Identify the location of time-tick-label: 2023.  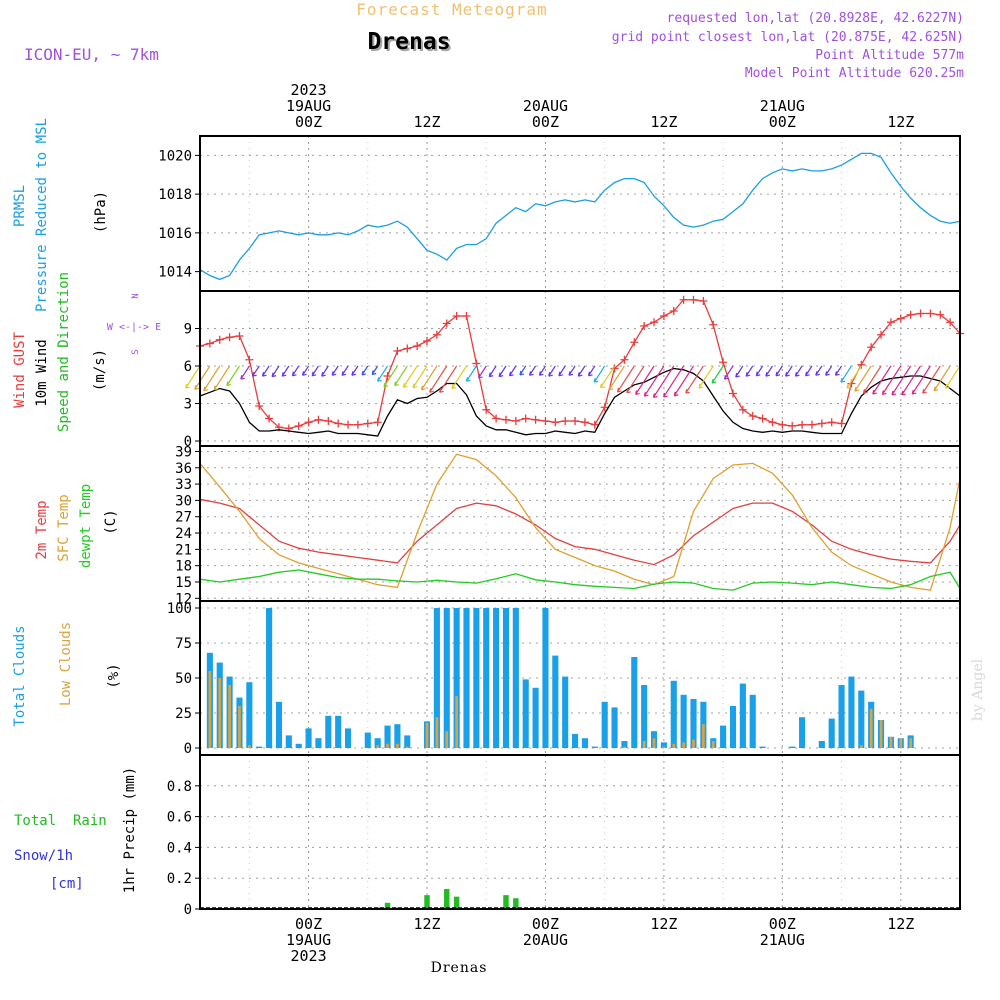
(309, 956).